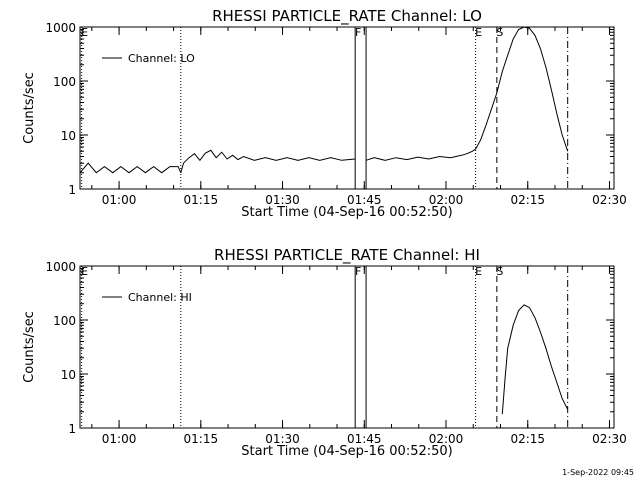 The width and height of the screenshot is (640, 480). What do you see at coordinates (160, 297) in the screenshot?
I see `legend-label: Channel: HI` at bounding box center [160, 297].